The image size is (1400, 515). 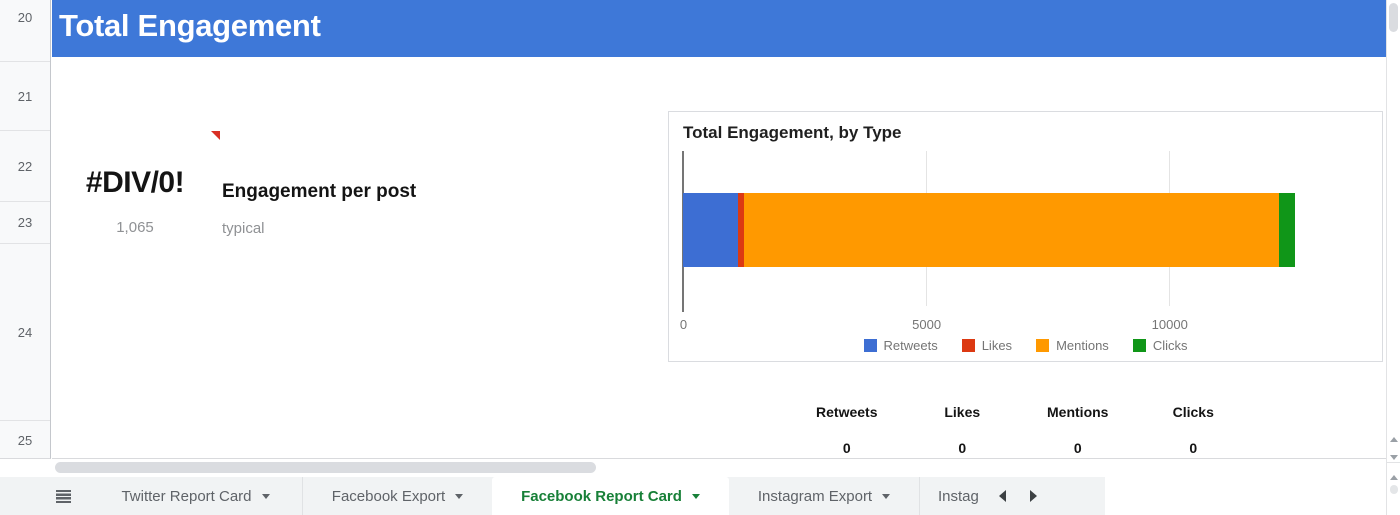 I want to click on summary-value-row: 0 0 0 0, so click(x=1020, y=448).